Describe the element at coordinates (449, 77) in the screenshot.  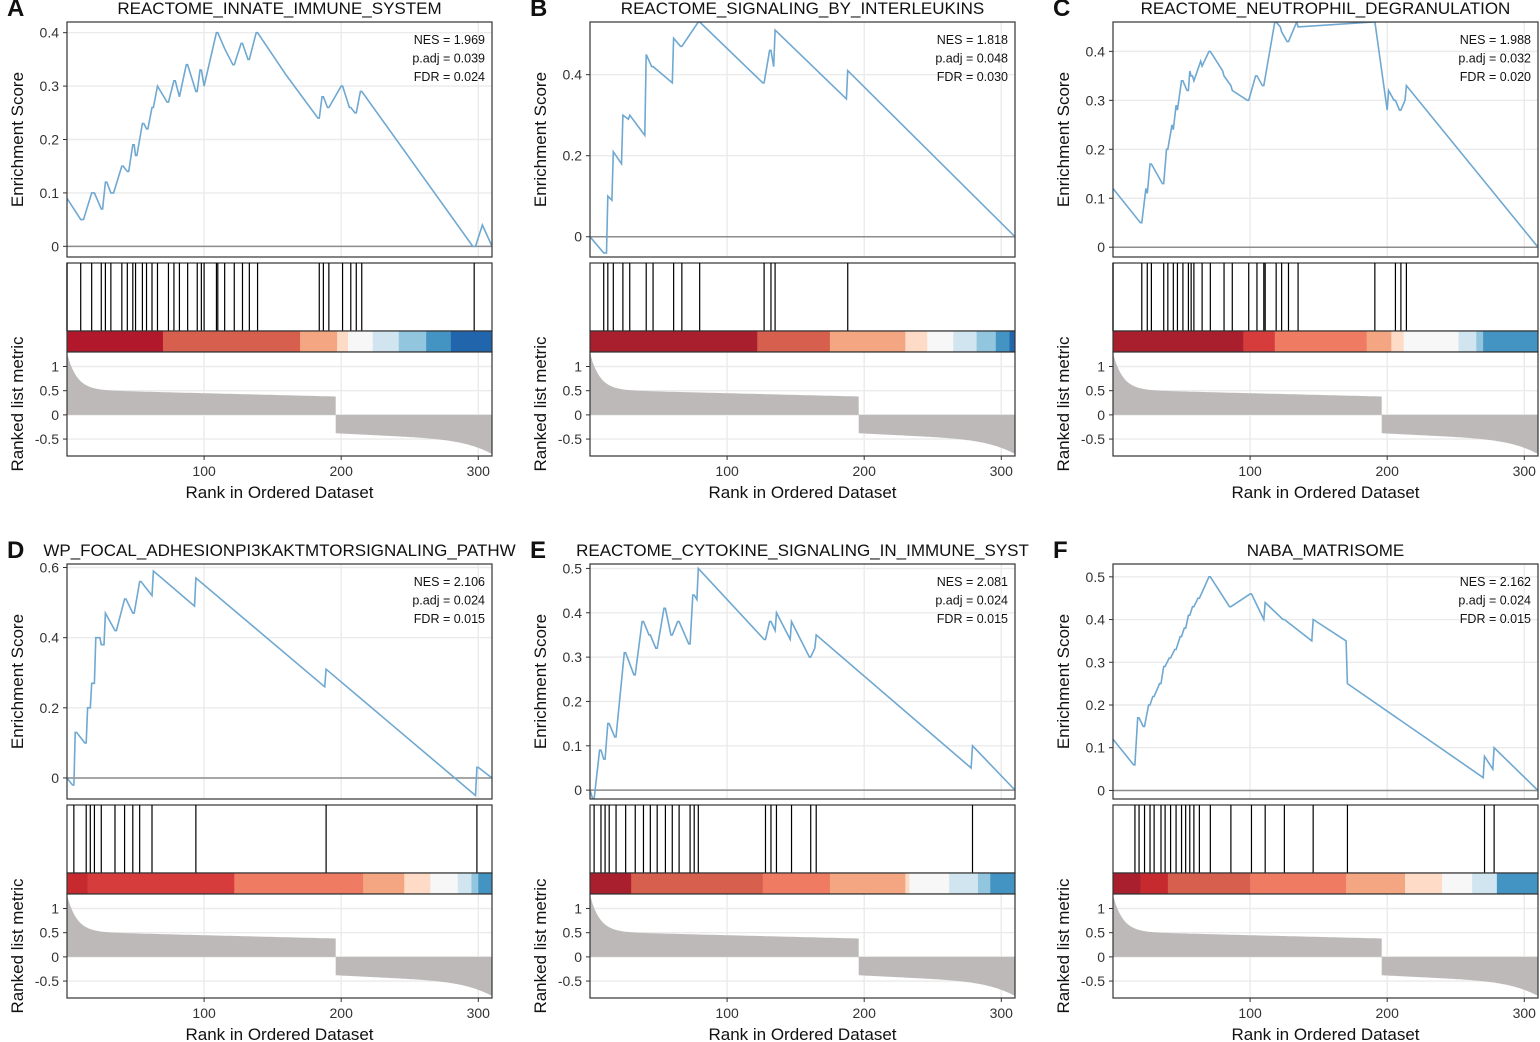
I see `stat-line: FDR = 0.024` at that location.